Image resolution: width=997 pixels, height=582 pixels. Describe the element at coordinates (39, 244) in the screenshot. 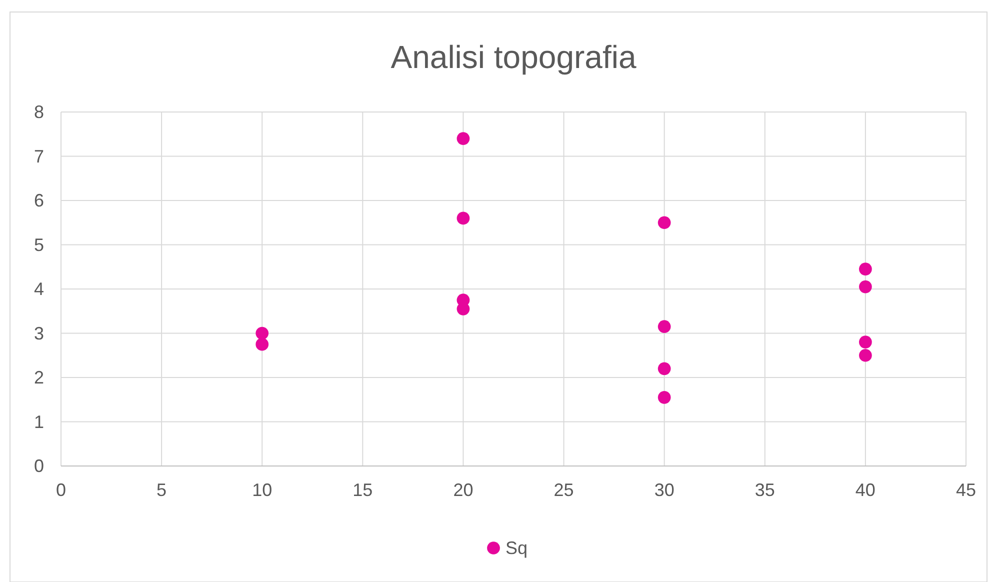

I see `y-tick-label: 5` at that location.